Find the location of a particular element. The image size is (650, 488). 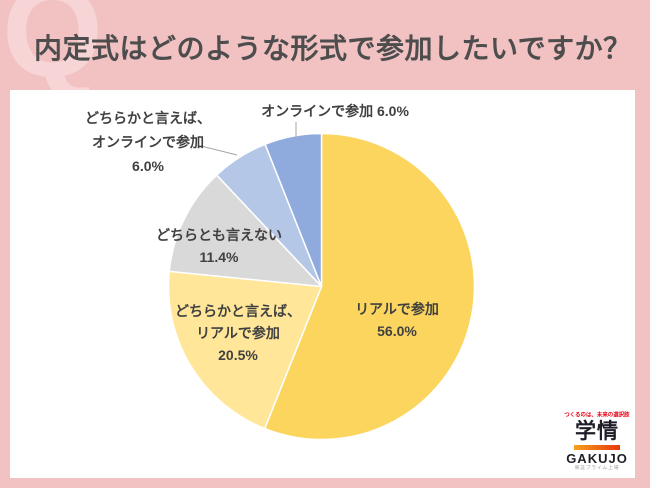

pie-label-line: オンラインで参加 6.0% is located at coordinates (335, 111).